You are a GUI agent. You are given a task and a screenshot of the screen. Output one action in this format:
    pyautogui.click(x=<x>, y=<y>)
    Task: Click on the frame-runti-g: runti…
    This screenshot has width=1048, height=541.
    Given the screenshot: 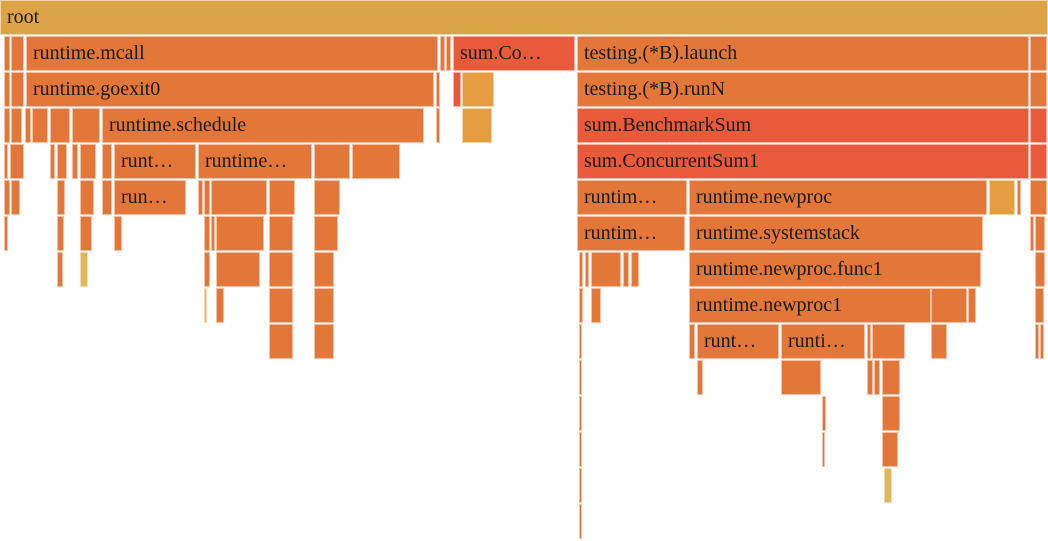 What is the action you would take?
    pyautogui.click(x=823, y=341)
    